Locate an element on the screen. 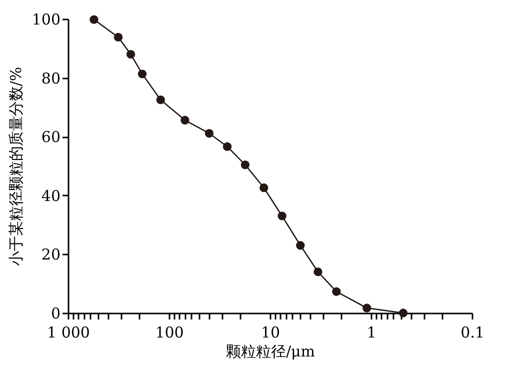  x-tick-label: 0.1 is located at coordinates (472, 333).